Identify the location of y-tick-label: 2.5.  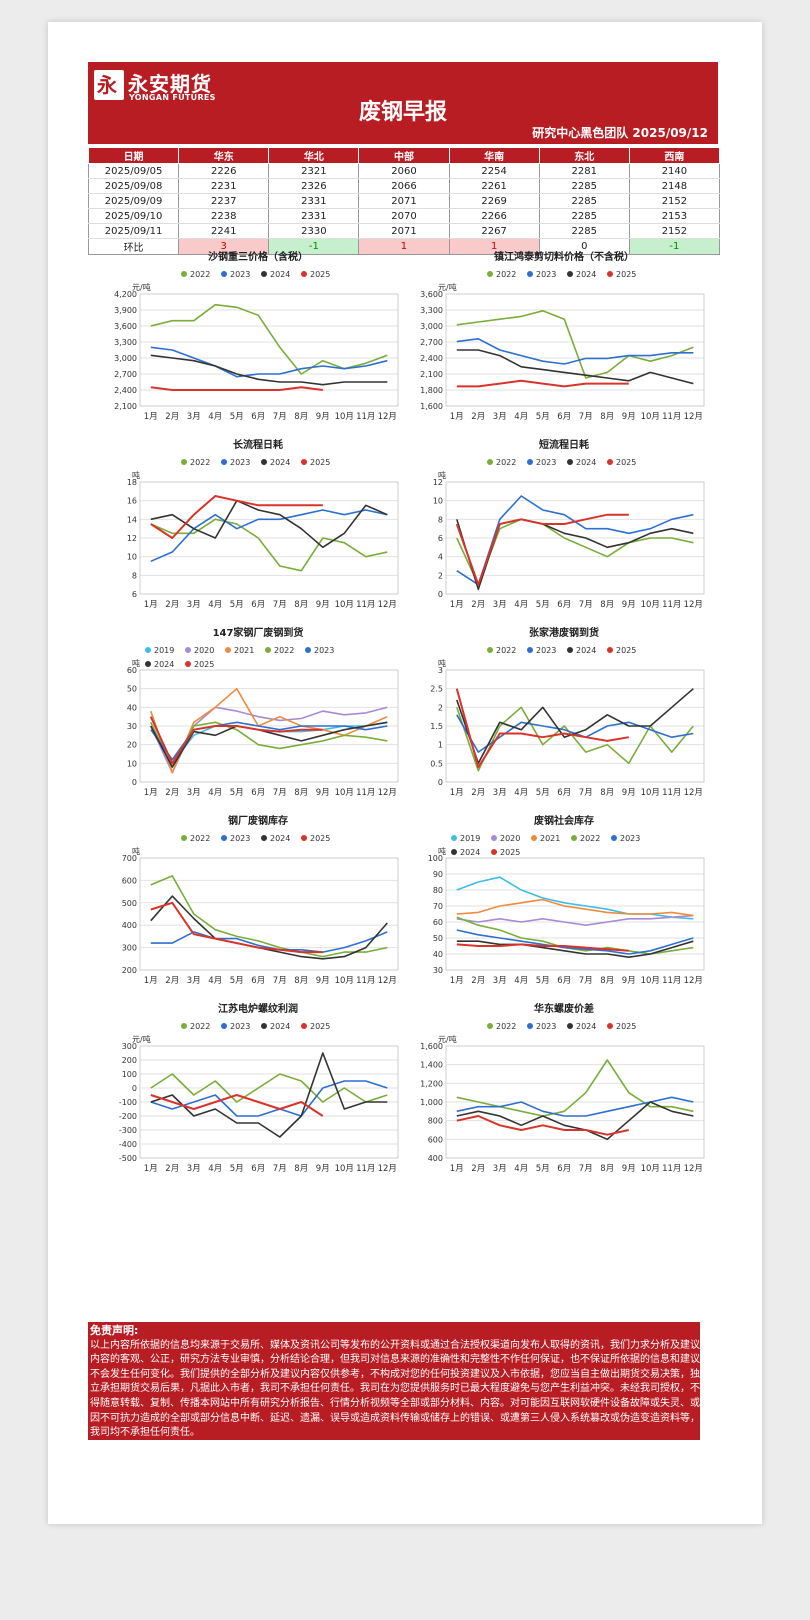
(436, 689).